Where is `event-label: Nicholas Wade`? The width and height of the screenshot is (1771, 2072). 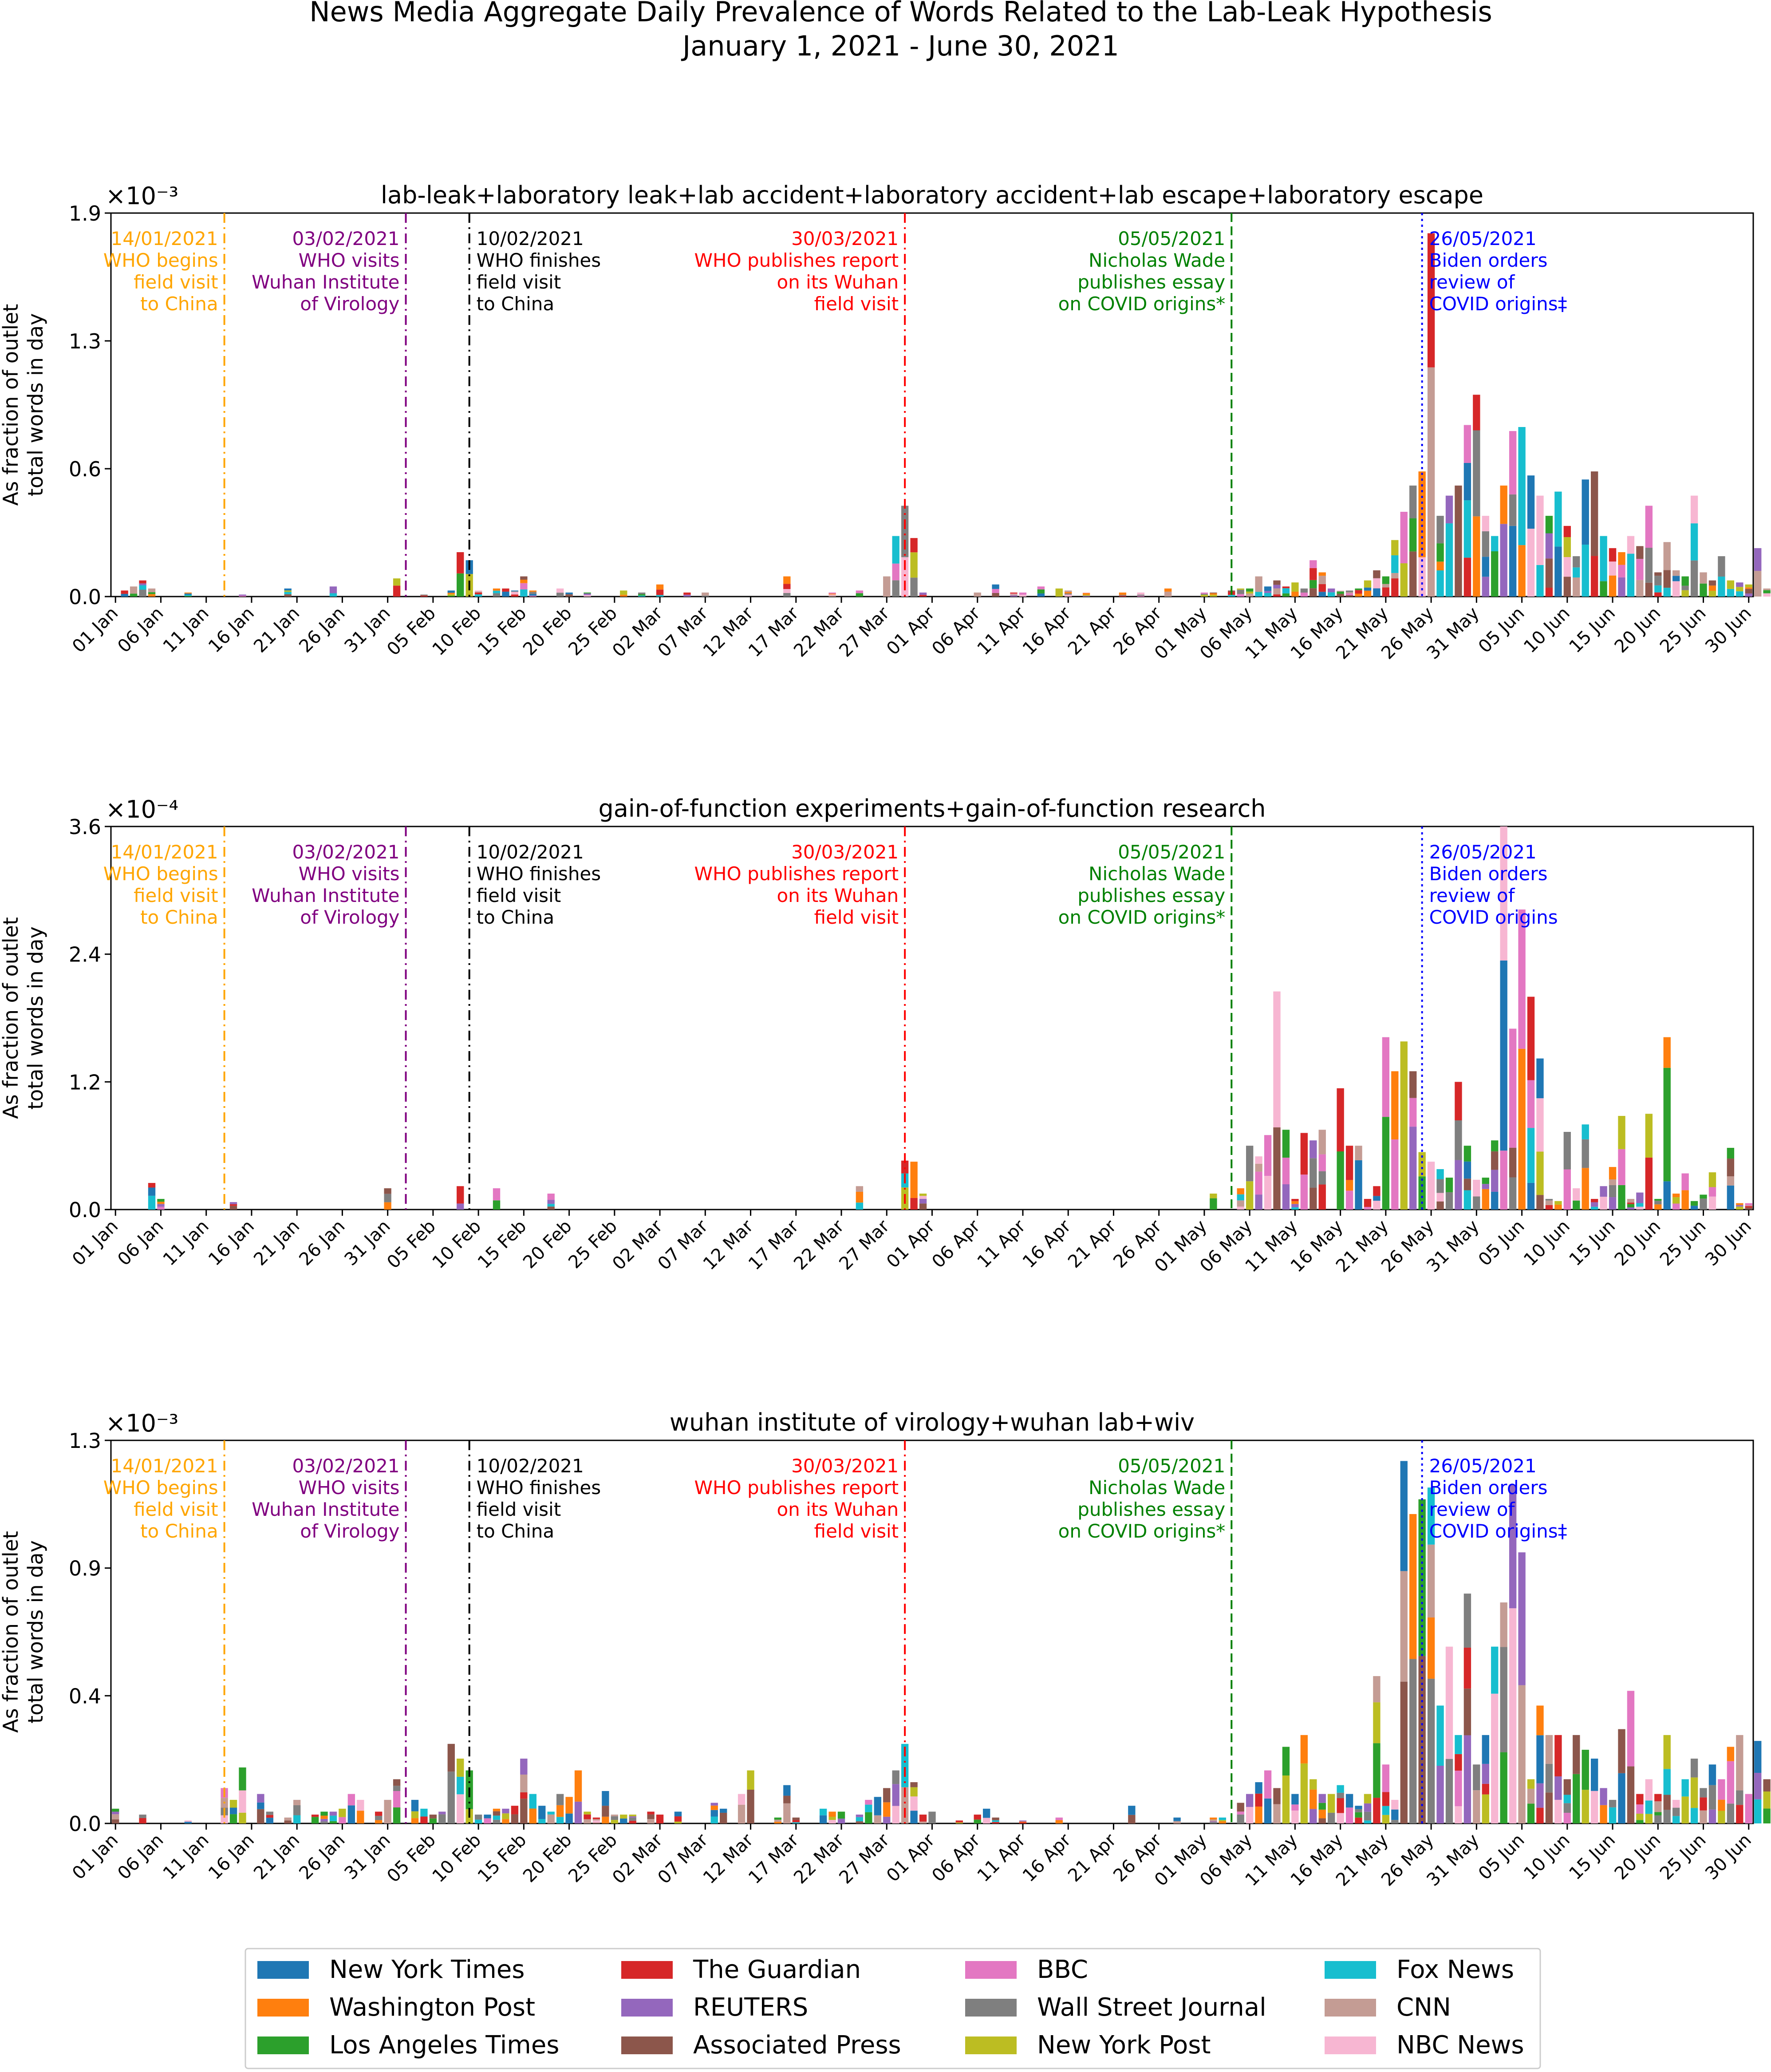
event-label: Nicholas Wade is located at coordinates (1157, 1488).